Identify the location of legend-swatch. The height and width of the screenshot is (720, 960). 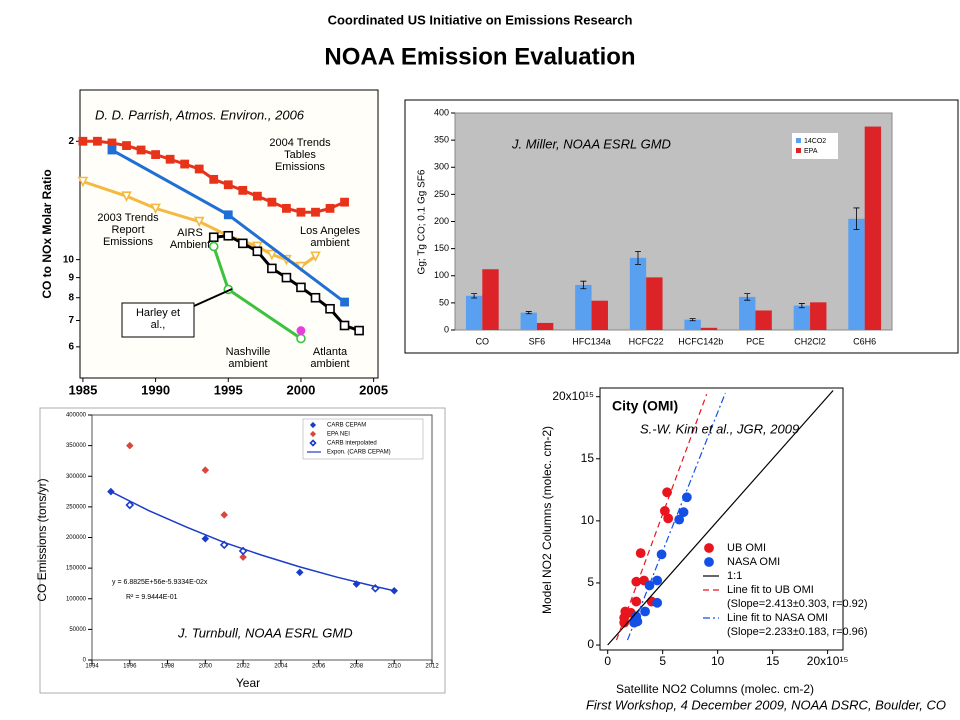
(798, 140).